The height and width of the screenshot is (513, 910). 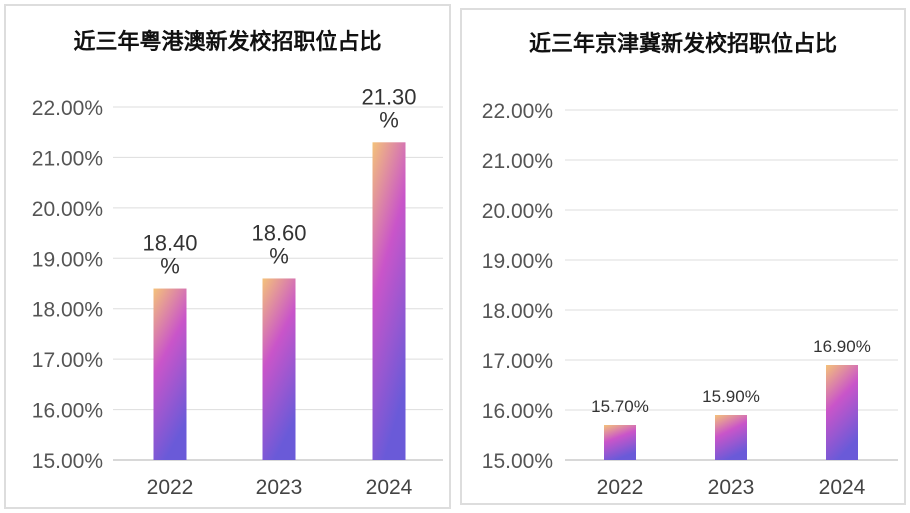 I want to click on data-label: 18.60%, so click(x=278, y=244).